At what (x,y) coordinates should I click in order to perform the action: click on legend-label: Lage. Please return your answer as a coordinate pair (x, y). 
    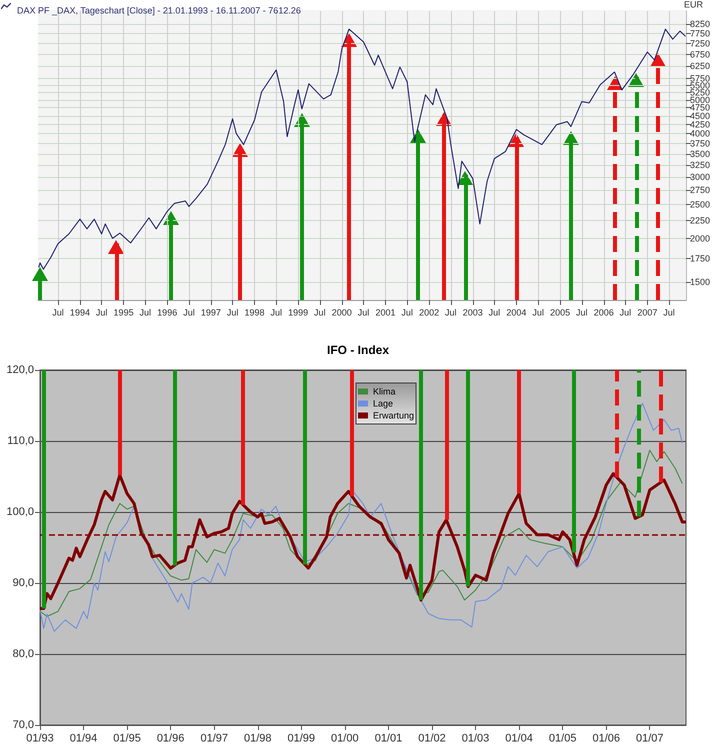
    Looking at the image, I should click on (383, 403).